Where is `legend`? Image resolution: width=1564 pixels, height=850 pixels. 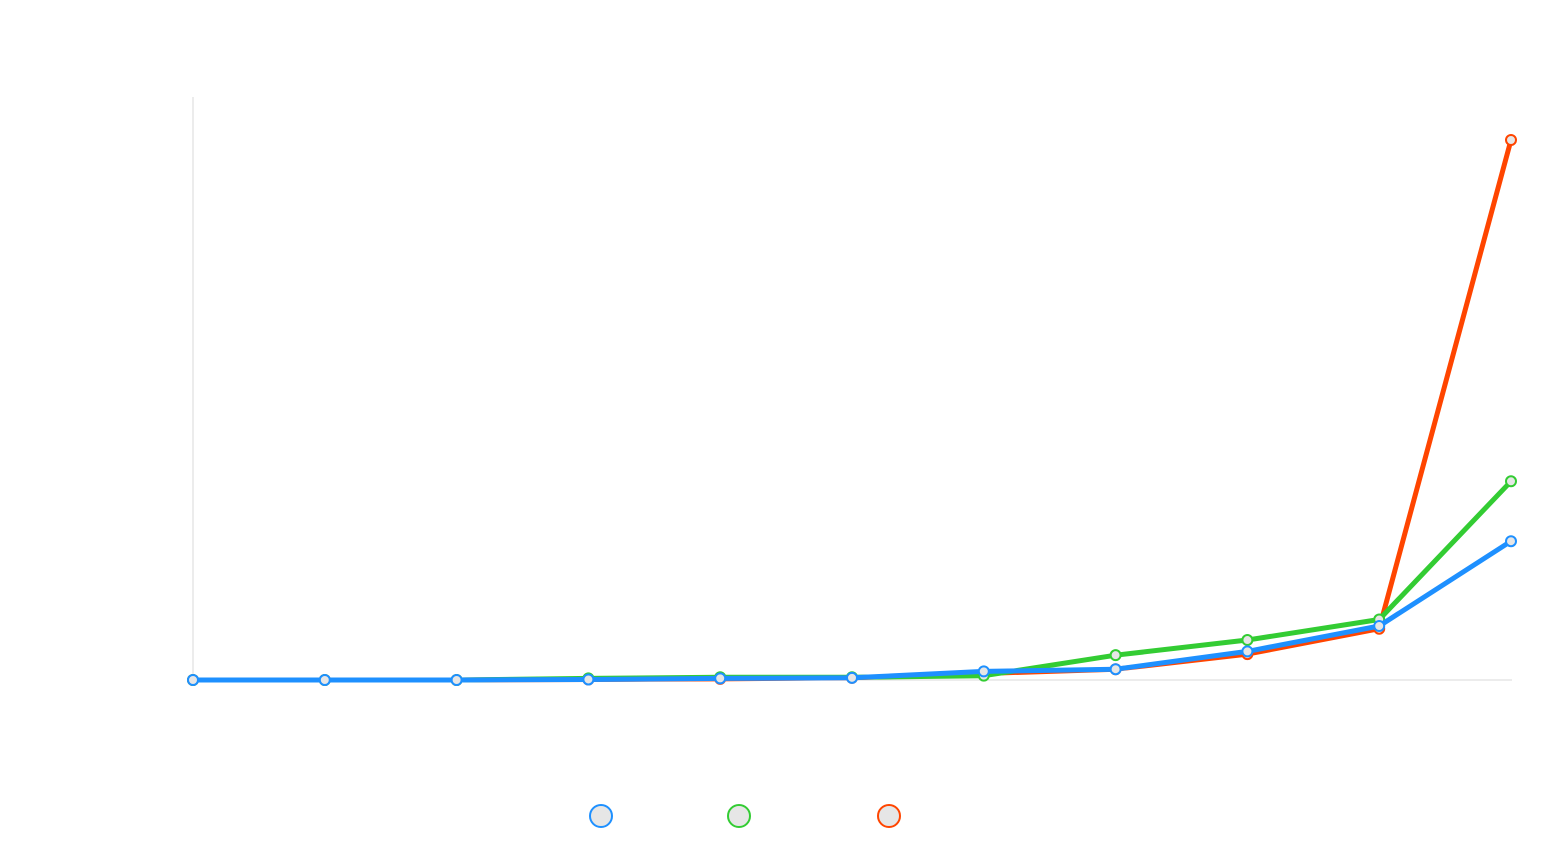 legend is located at coordinates (745, 816).